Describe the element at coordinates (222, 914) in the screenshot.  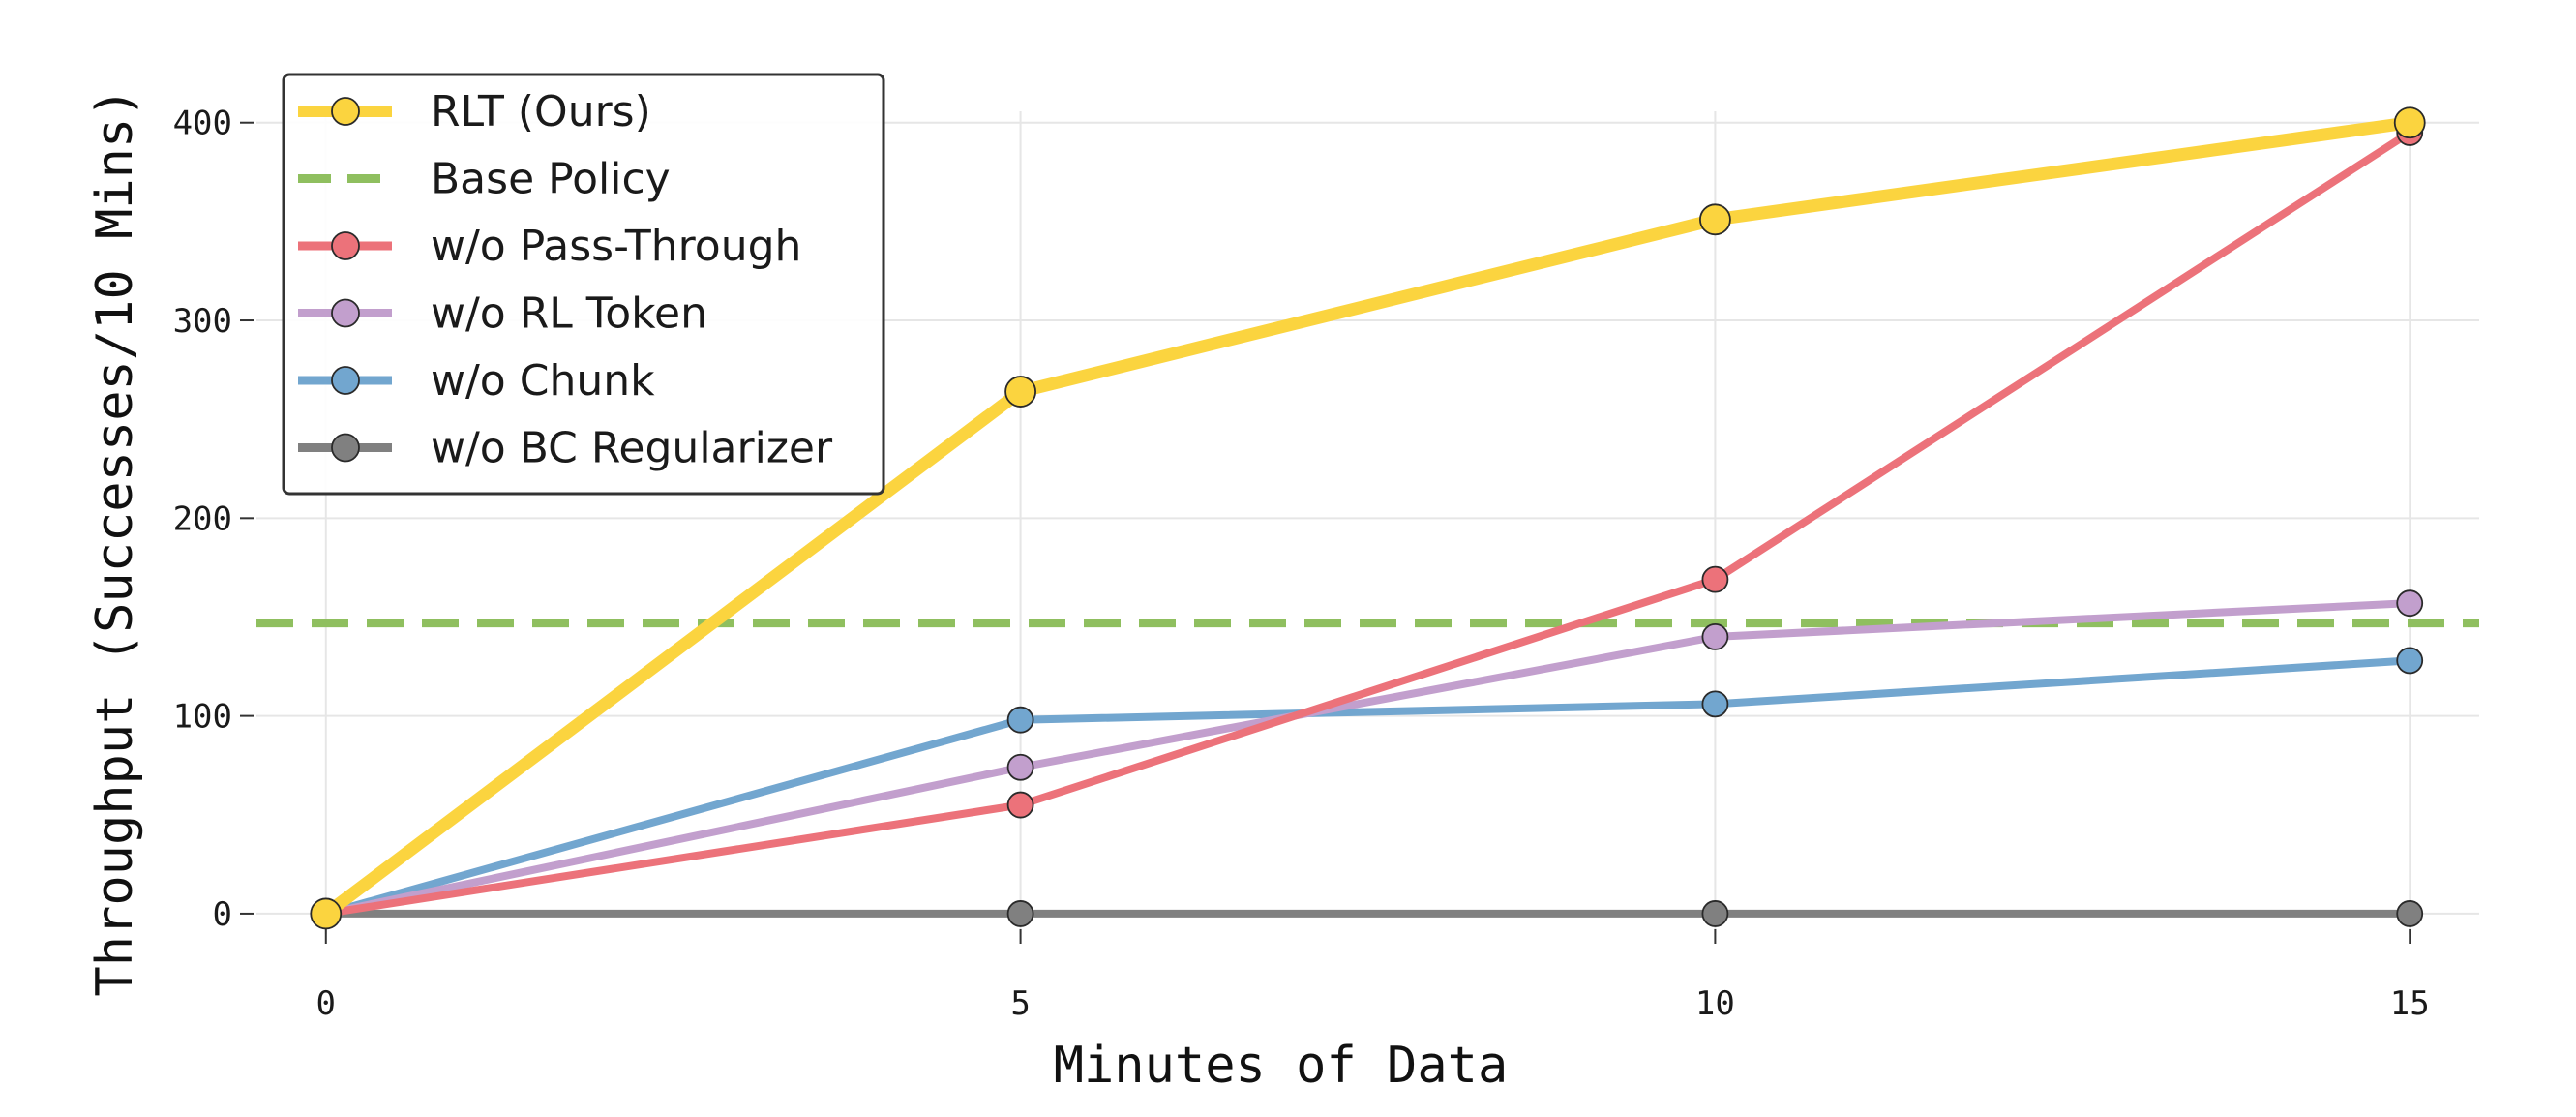
I see `y-tick-label: 0` at that location.